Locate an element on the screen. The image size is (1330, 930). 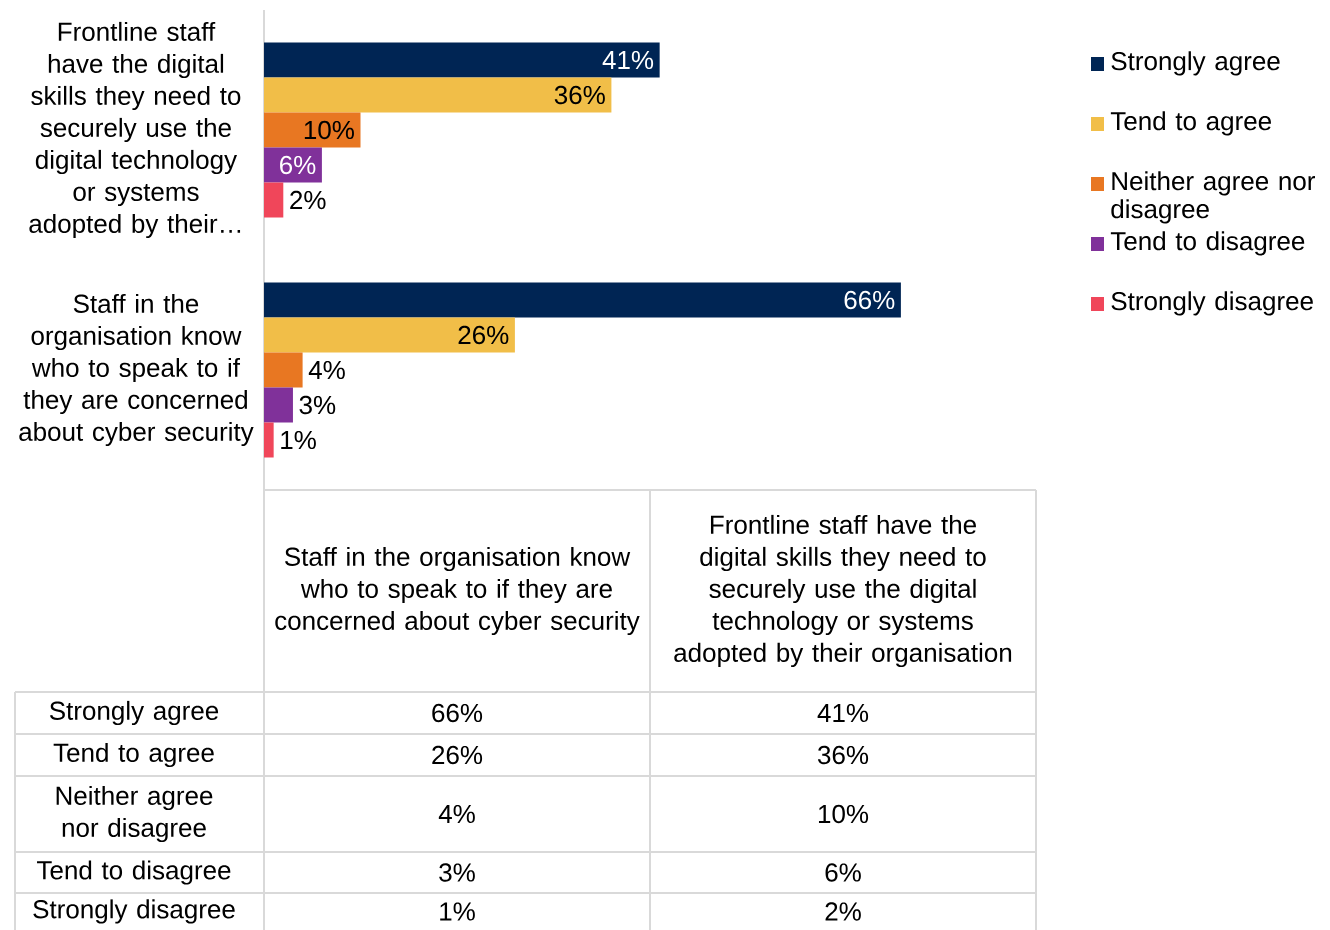
text: 36% is located at coordinates (843, 755).